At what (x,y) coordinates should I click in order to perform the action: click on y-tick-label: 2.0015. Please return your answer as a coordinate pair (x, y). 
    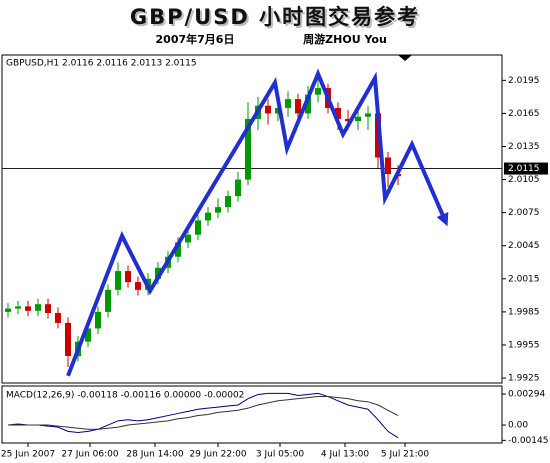
    Looking at the image, I should click on (524, 279).